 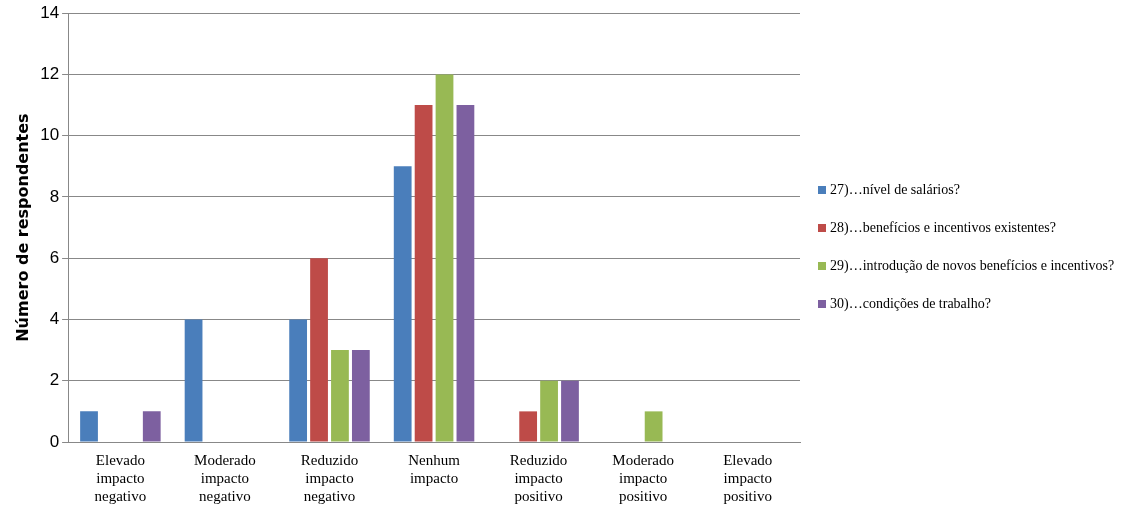 I want to click on x-tick-label: Nenhum impacto, so click(x=434, y=468).